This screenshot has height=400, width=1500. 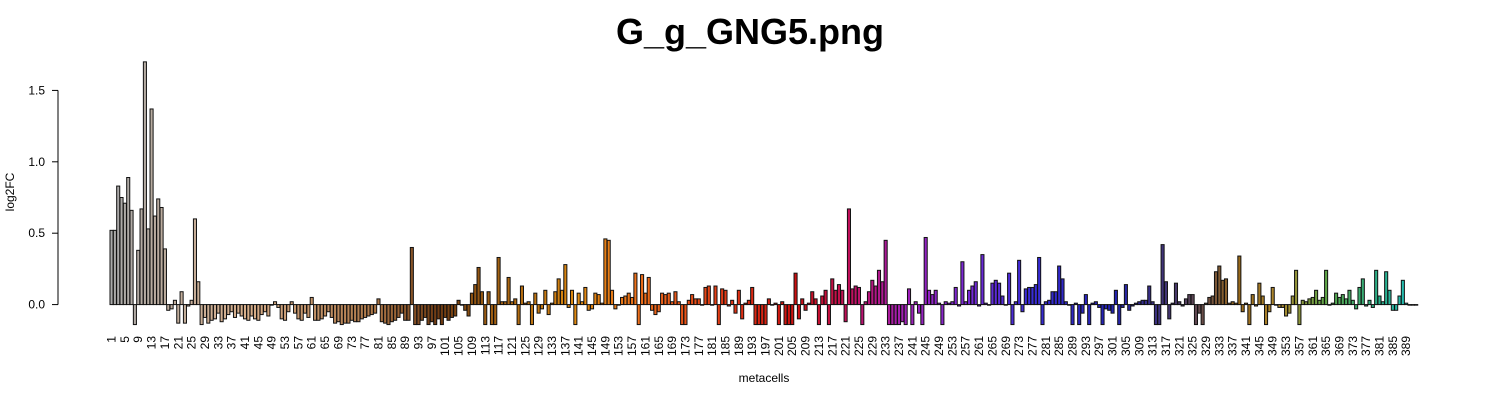 I want to click on x-tick-label: 61, so click(x=312, y=343).